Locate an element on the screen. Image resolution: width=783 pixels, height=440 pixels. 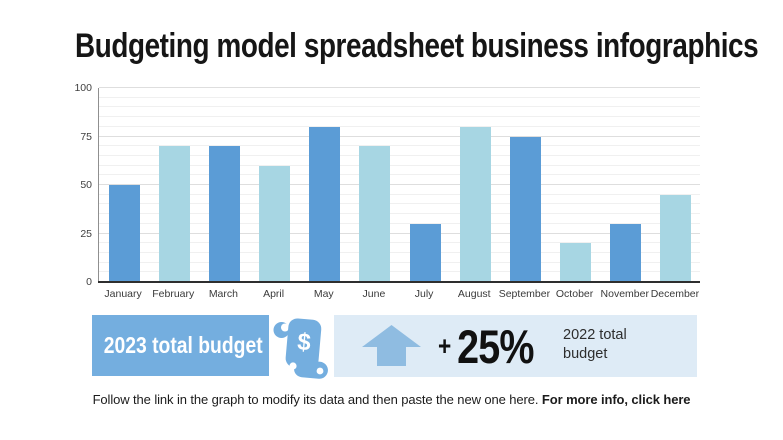
x-axis-label-october: October is located at coordinates (574, 294).